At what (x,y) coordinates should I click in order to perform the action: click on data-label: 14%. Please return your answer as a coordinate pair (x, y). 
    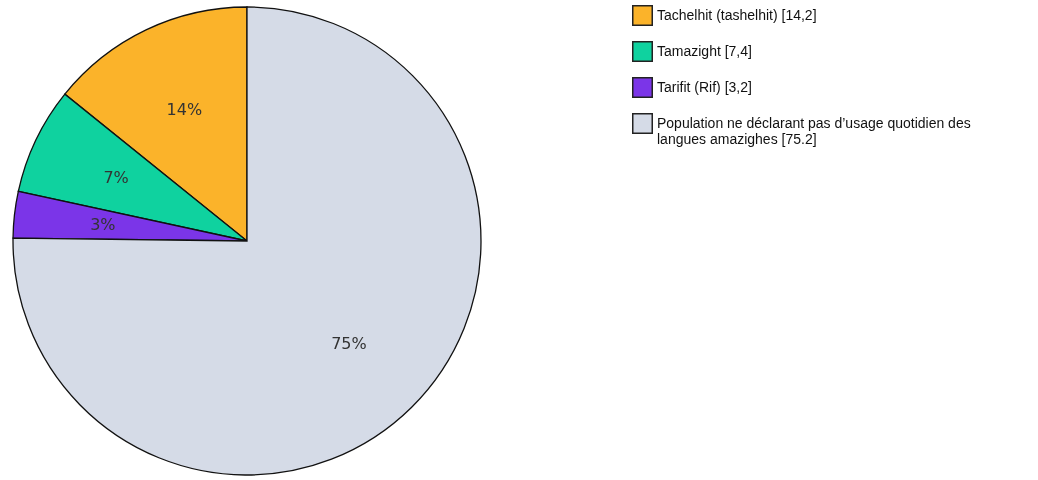
    Looking at the image, I should click on (184, 110).